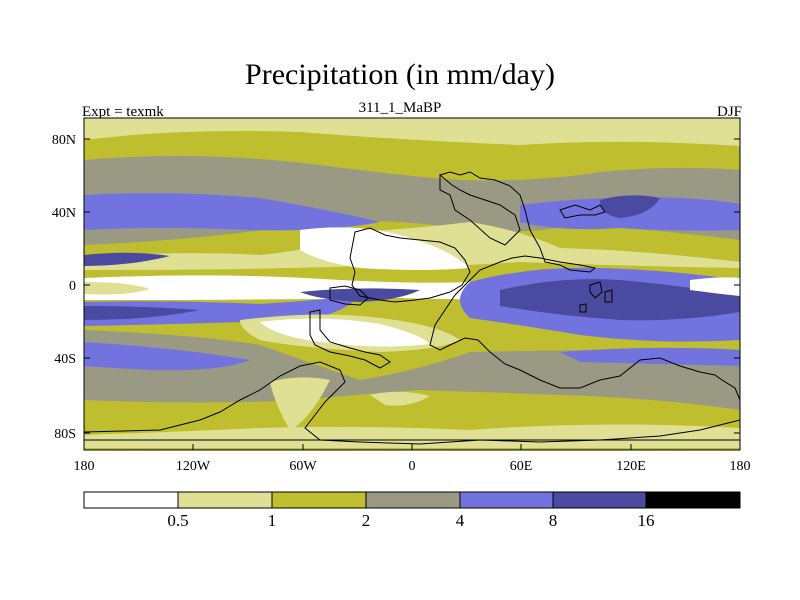 This screenshot has height=600, width=800. I want to click on field-north-dark-east, so click(630, 206).